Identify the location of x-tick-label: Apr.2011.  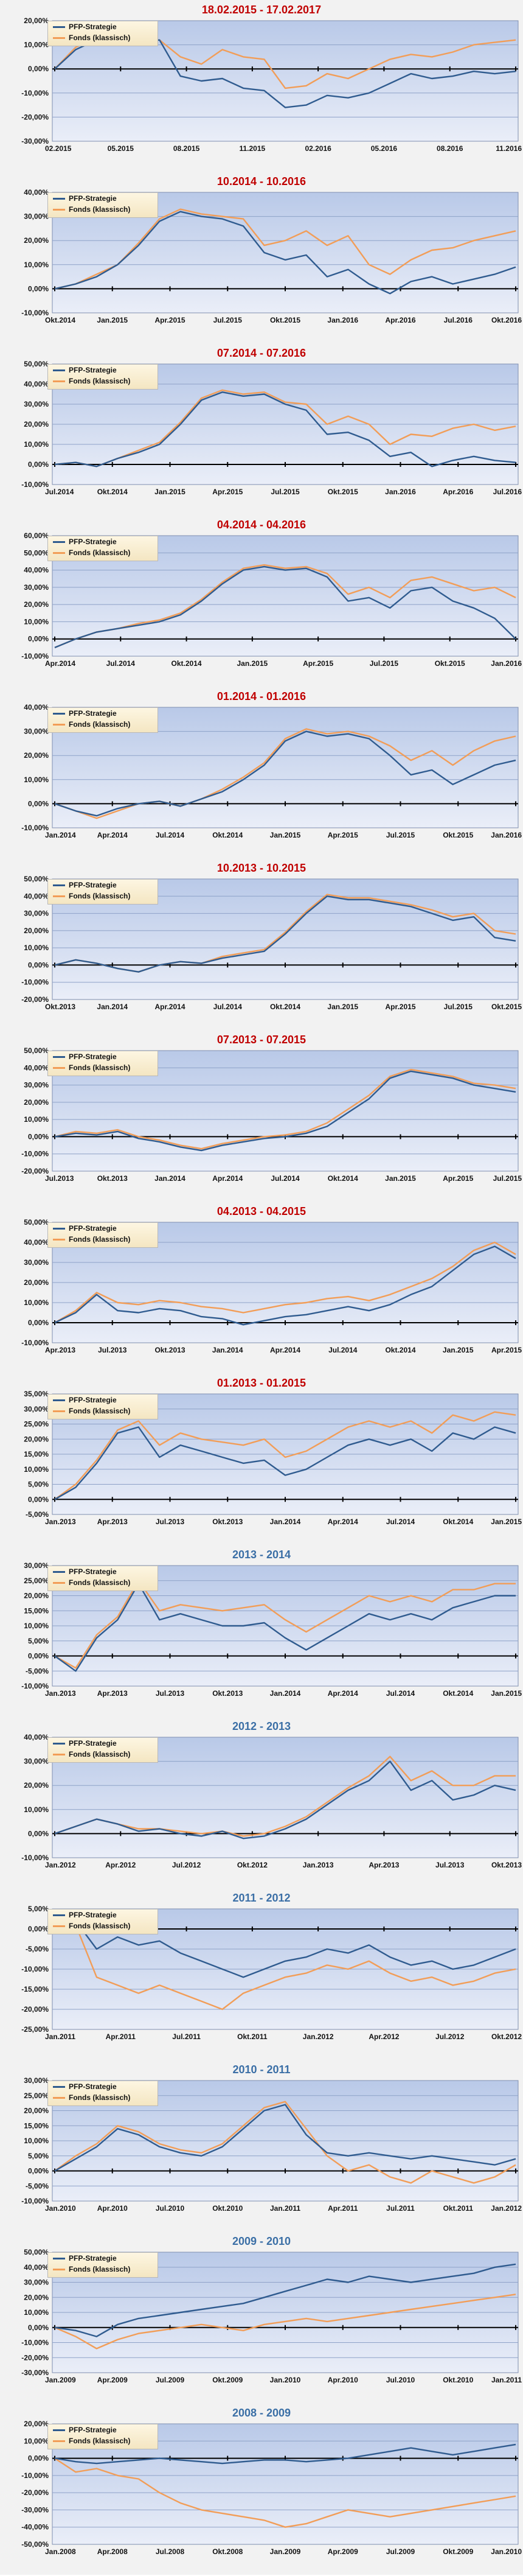
(343, 2208).